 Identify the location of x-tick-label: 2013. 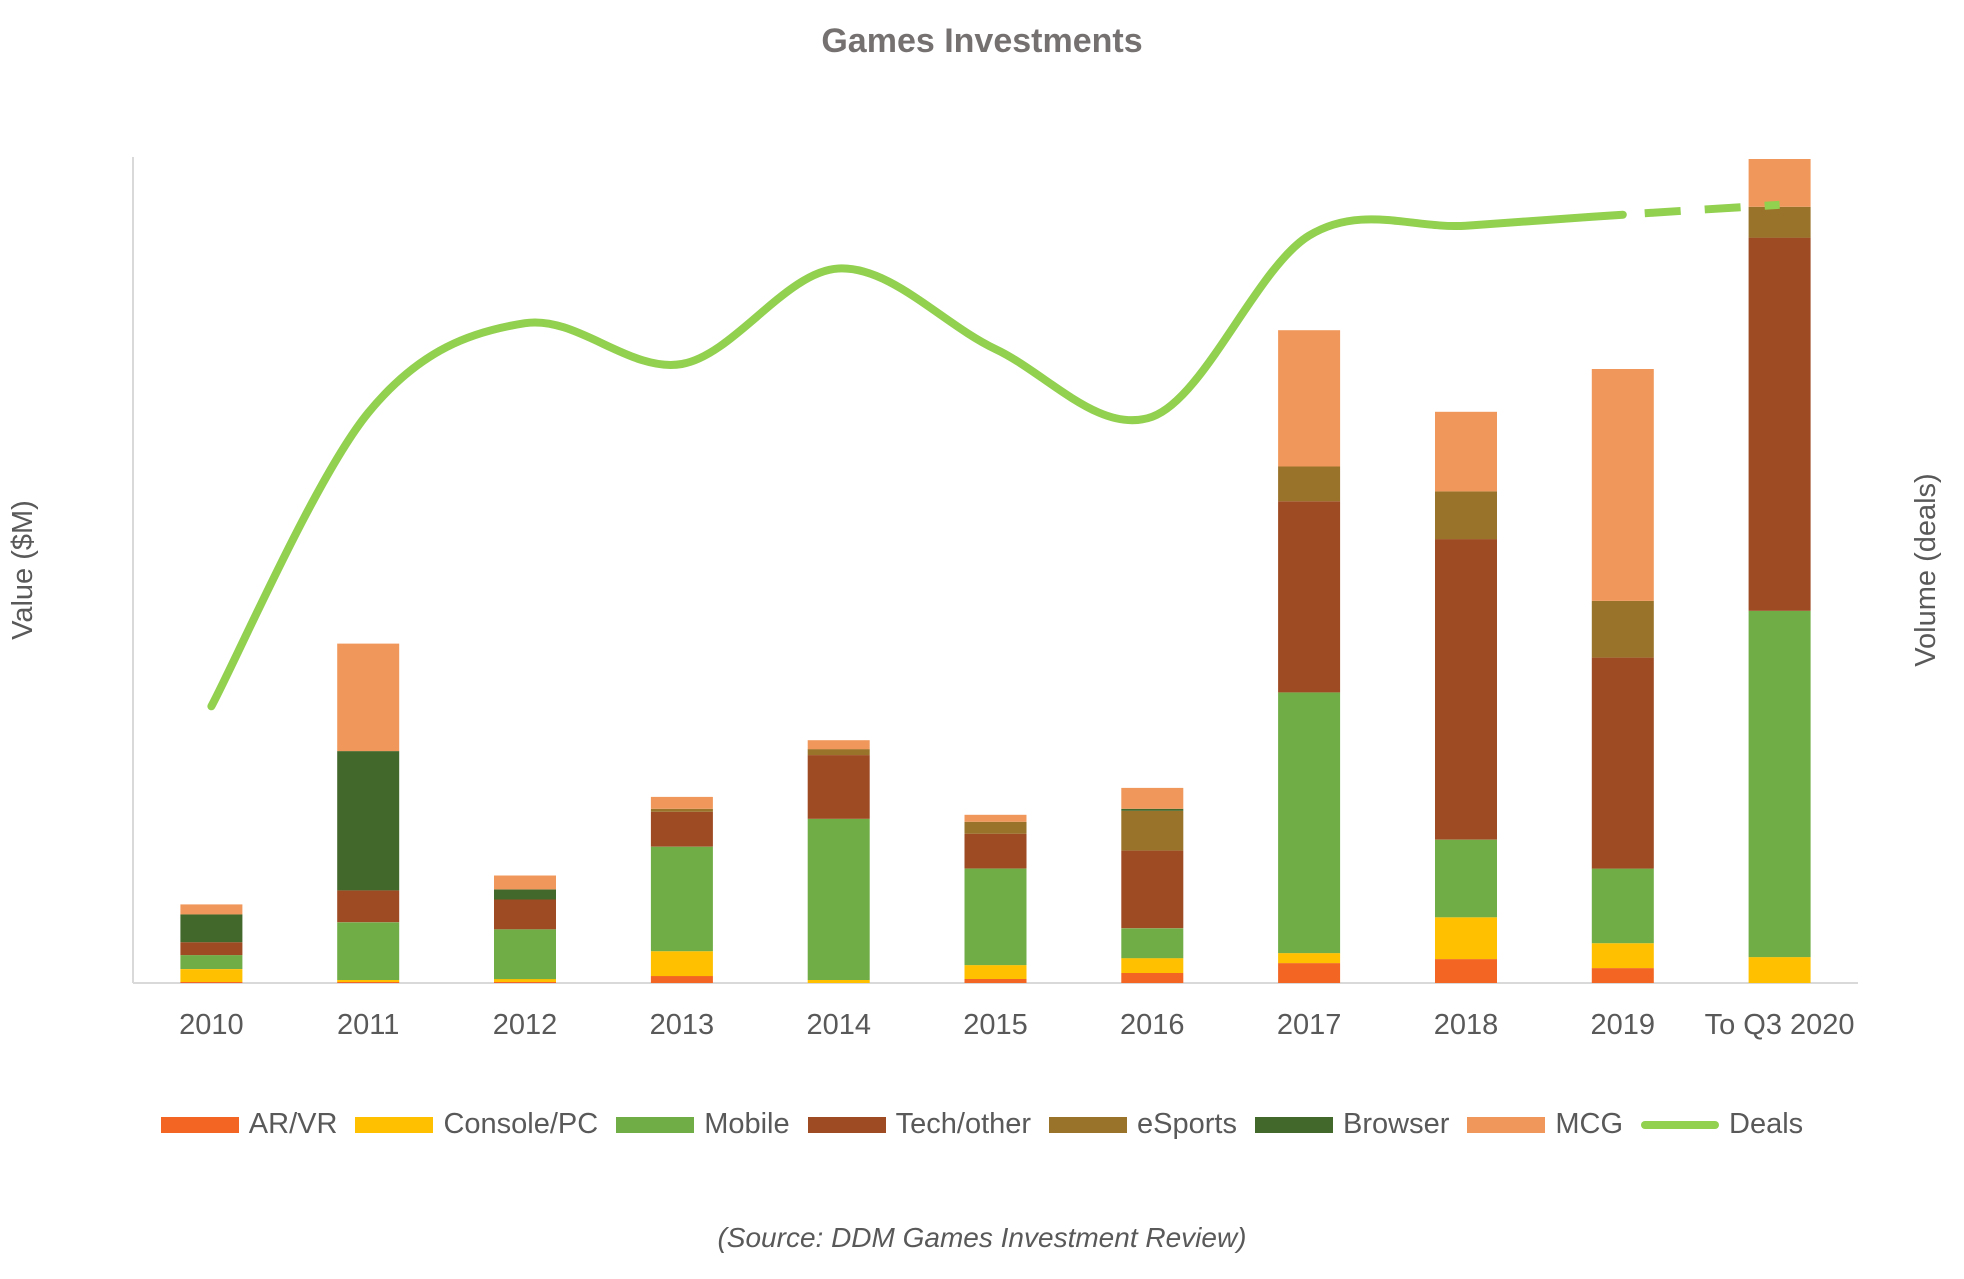
(682, 1025).